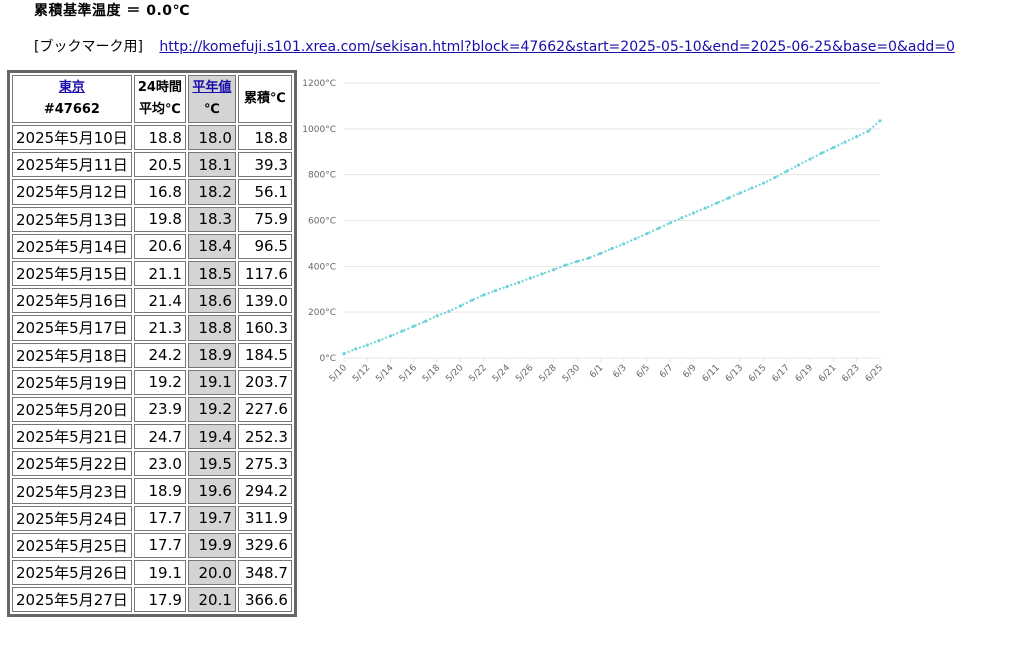 The width and height of the screenshot is (1024, 656). Describe the element at coordinates (152, 99) in the screenshot. I see `table-header-row: 東京 #47662 24時間 平均℃ 平年値 ℃ 累積℃` at that location.